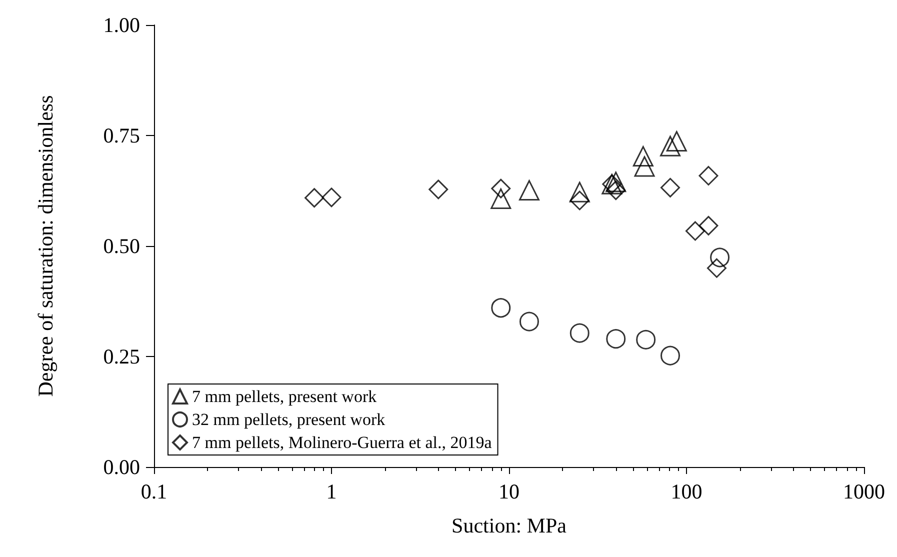 This screenshot has height=557, width=897. Describe the element at coordinates (289, 419) in the screenshot. I see `legend-label: 32 mm pellets, present work` at that location.